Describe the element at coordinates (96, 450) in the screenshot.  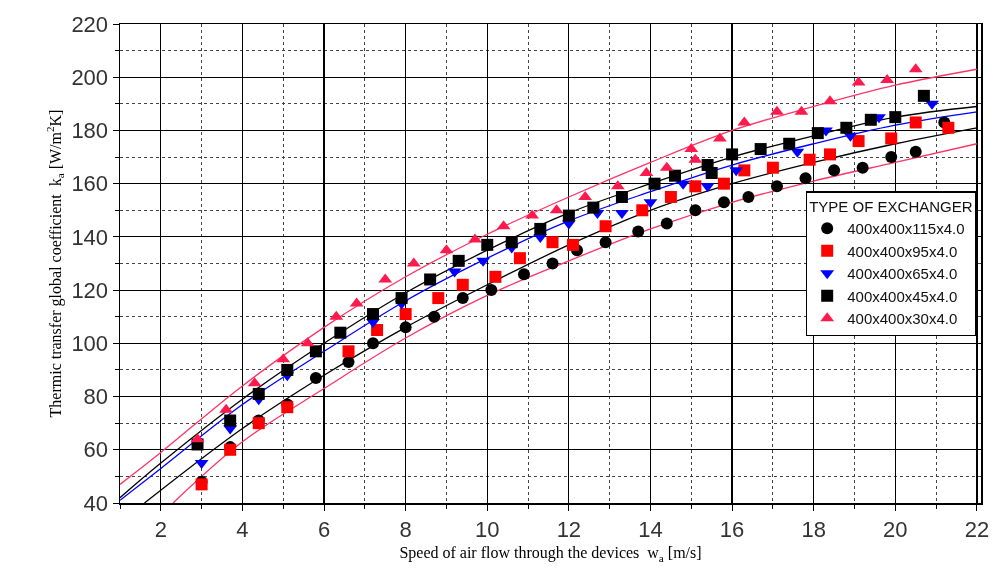
I see `y-tick-label: 60` at that location.